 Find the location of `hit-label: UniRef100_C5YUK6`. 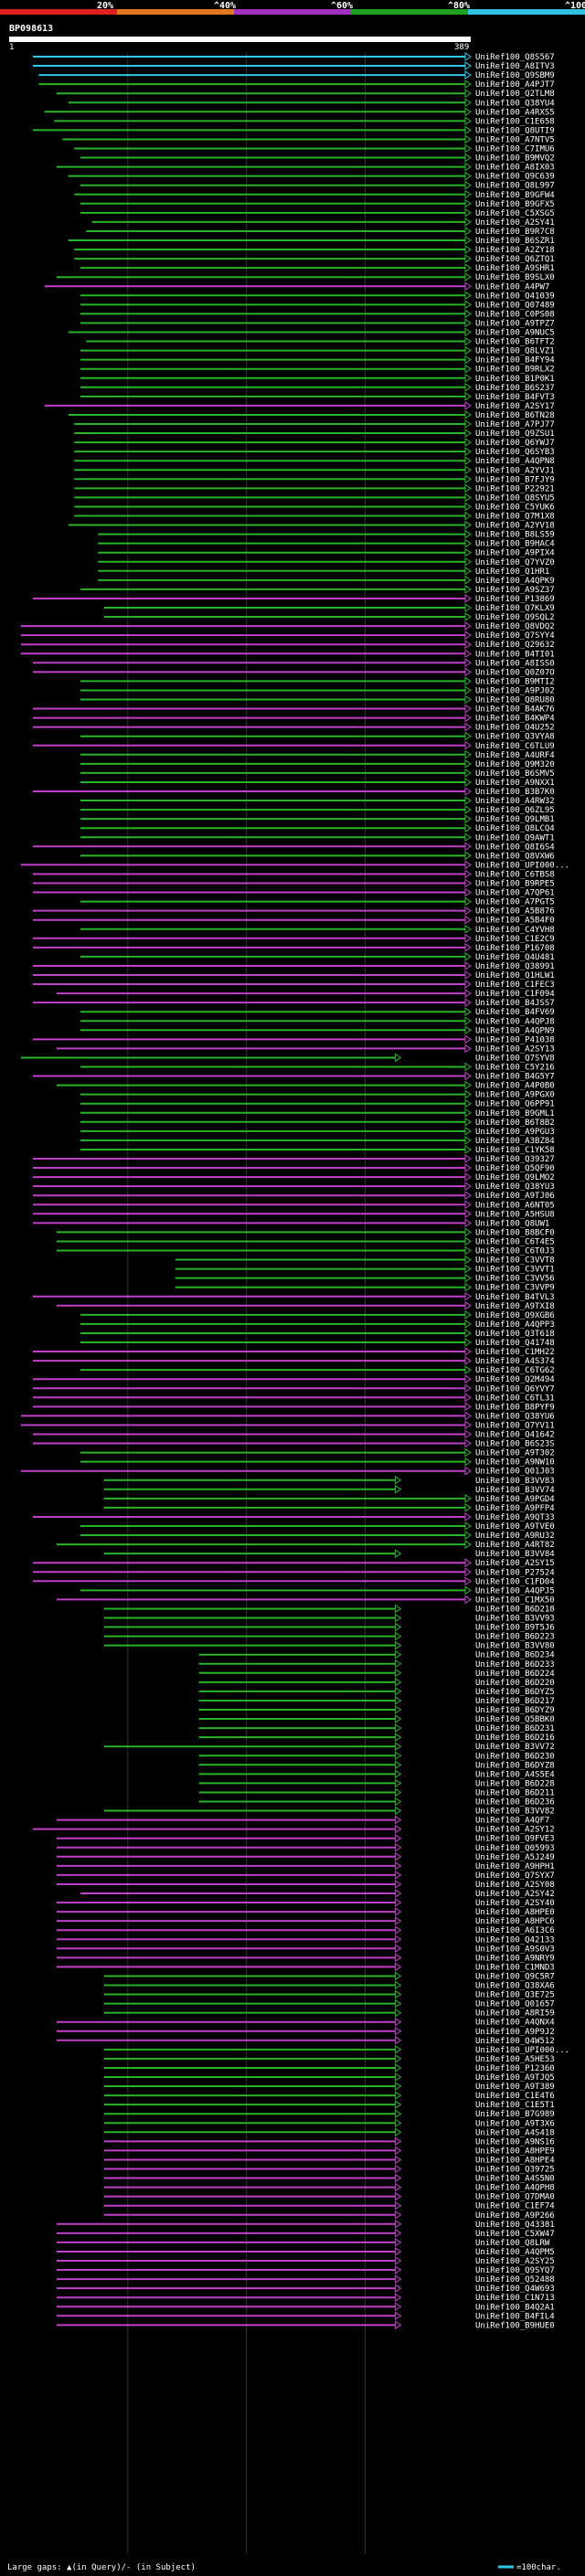

hit-label: UniRef100_C5YUK6 is located at coordinates (515, 507).